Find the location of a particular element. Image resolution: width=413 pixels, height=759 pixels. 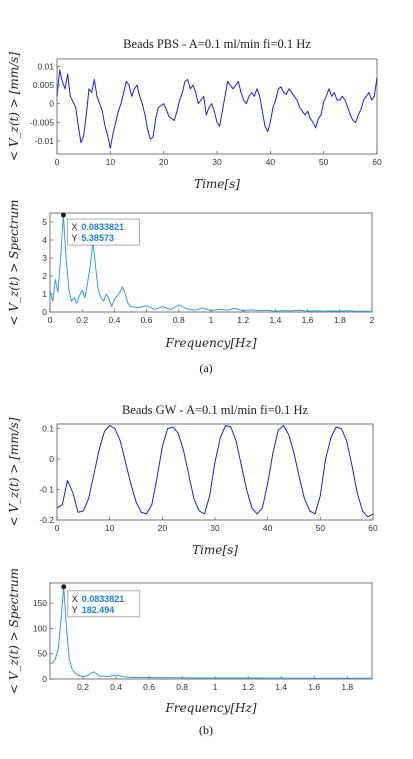

y-tick-label: -0.2 is located at coordinates (46, 520).